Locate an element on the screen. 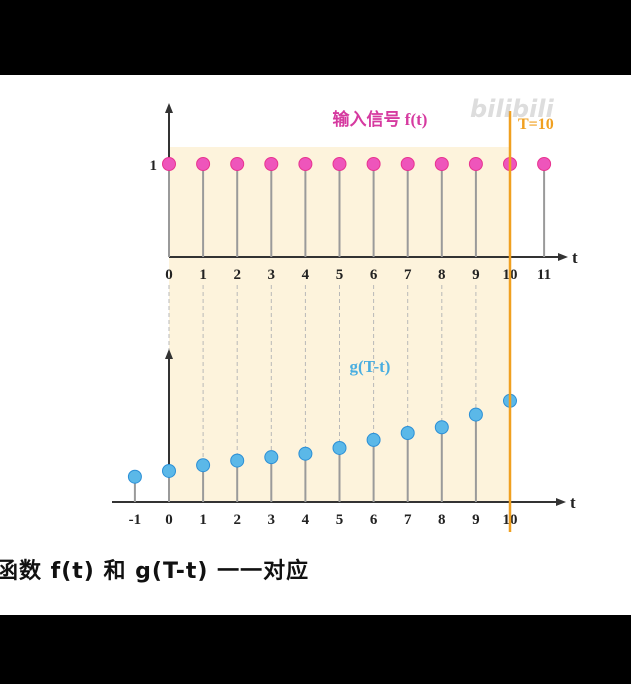 The image size is (631, 684). bottom-x-arrow is located at coordinates (561, 502).